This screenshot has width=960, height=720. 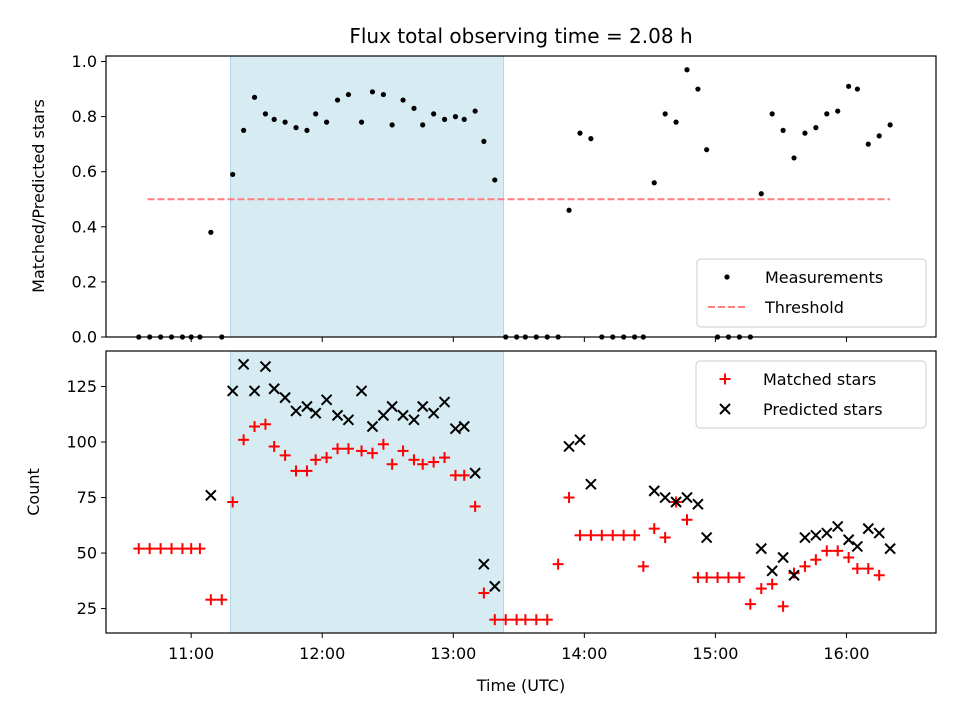 What do you see at coordinates (87, 608) in the screenshot?
I see `bottom-ytick-label: 25` at bounding box center [87, 608].